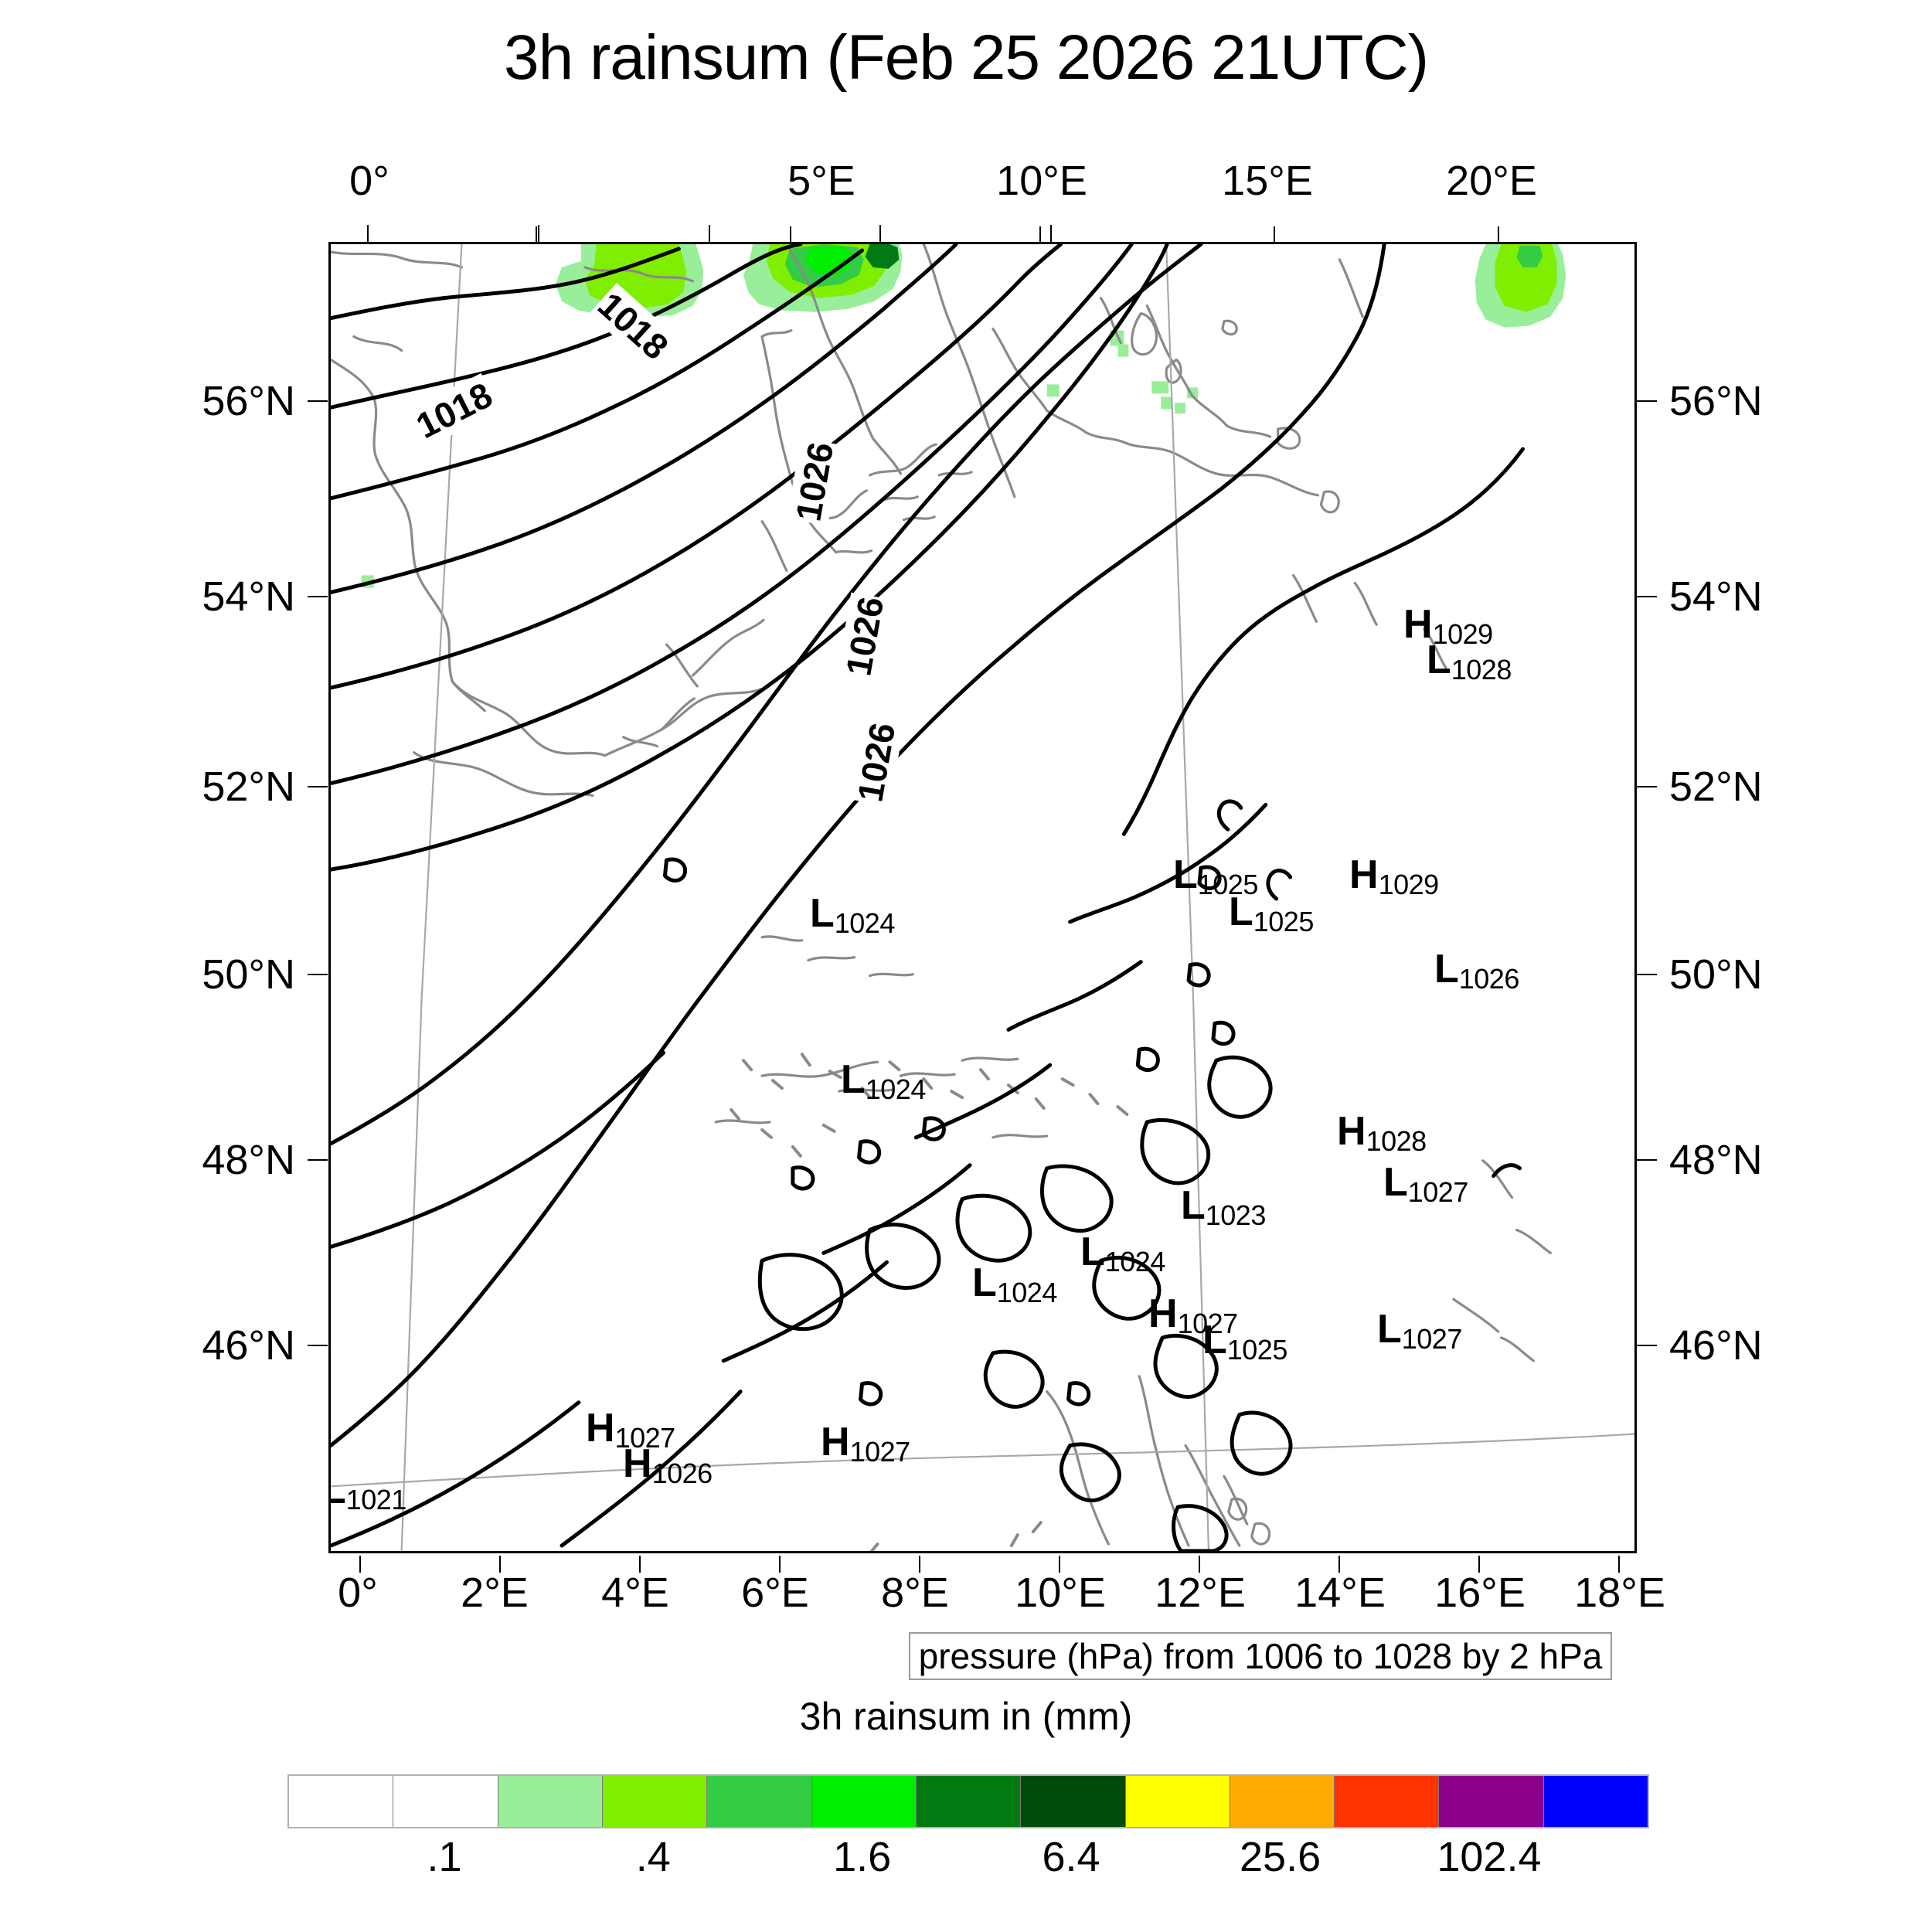 The image size is (1932, 1932). Describe the element at coordinates (1716, 787) in the screenshot. I see `axis-right-label-52: 52°N` at that location.